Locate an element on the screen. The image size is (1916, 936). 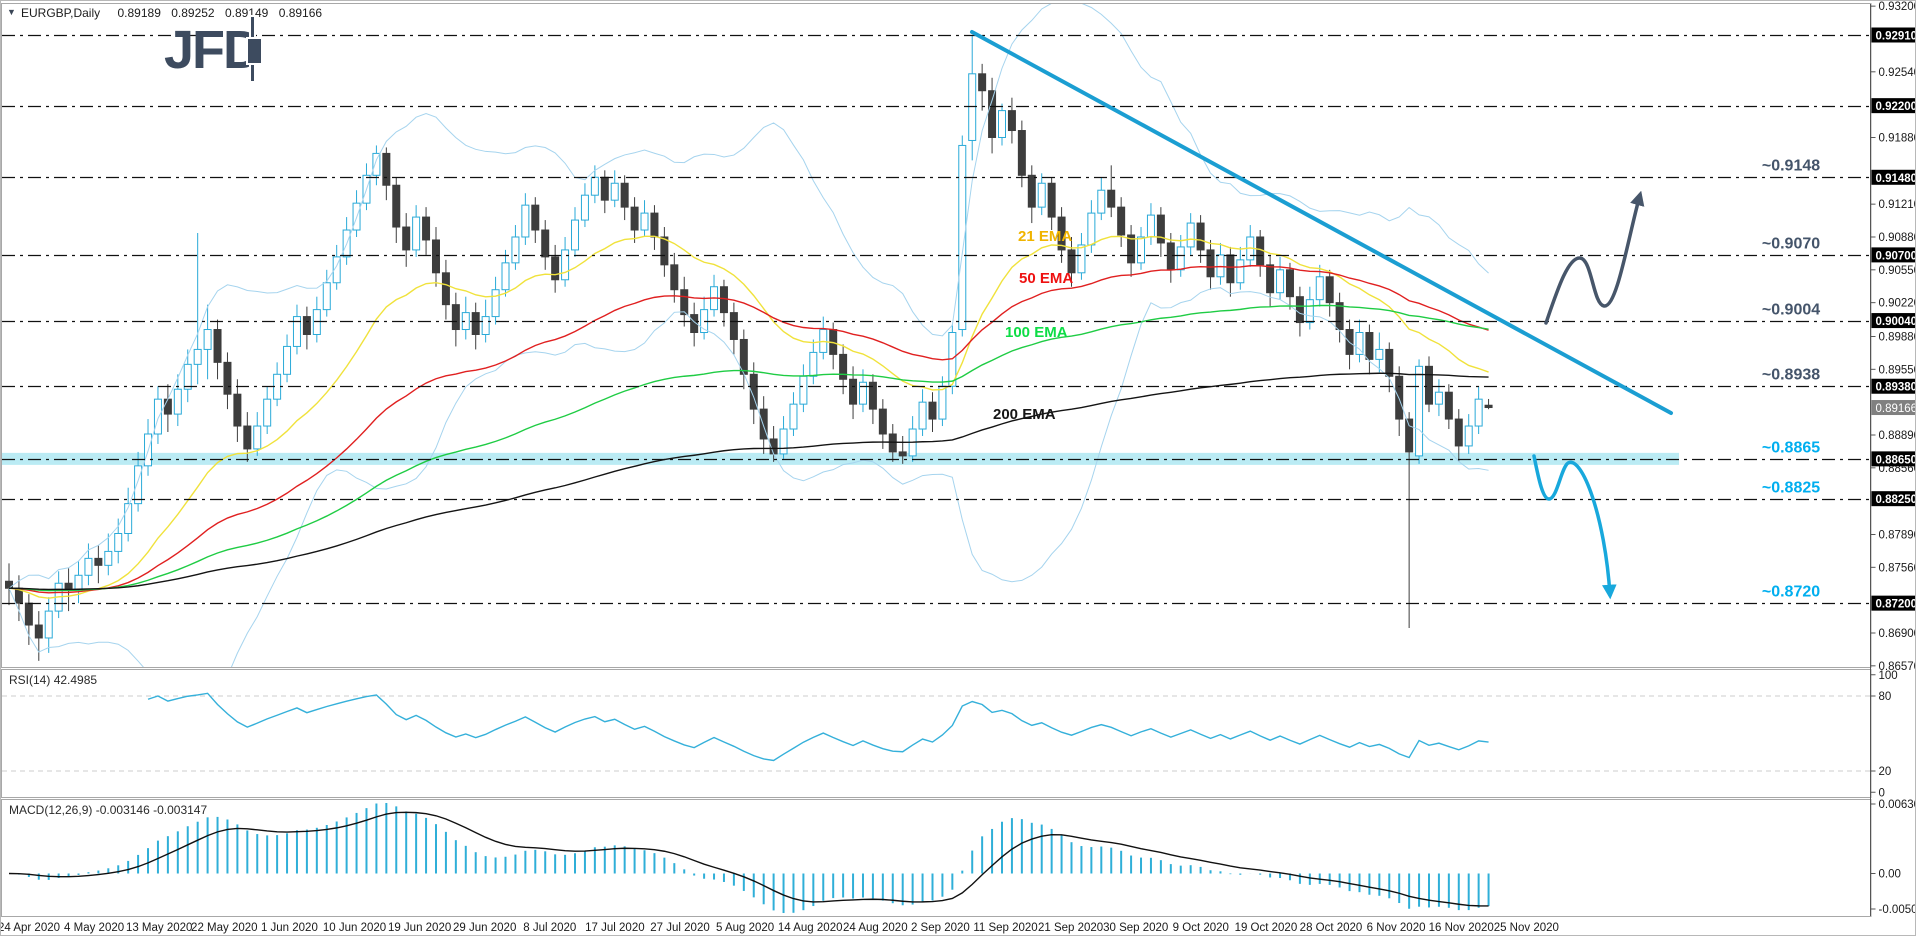
rsi-axis-label: 80 is located at coordinates (1885, 697).